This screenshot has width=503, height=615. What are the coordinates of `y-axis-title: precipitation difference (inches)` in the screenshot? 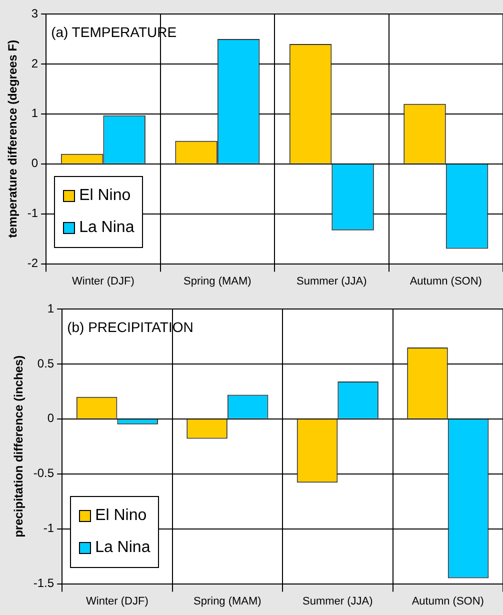 It's located at (19, 446).